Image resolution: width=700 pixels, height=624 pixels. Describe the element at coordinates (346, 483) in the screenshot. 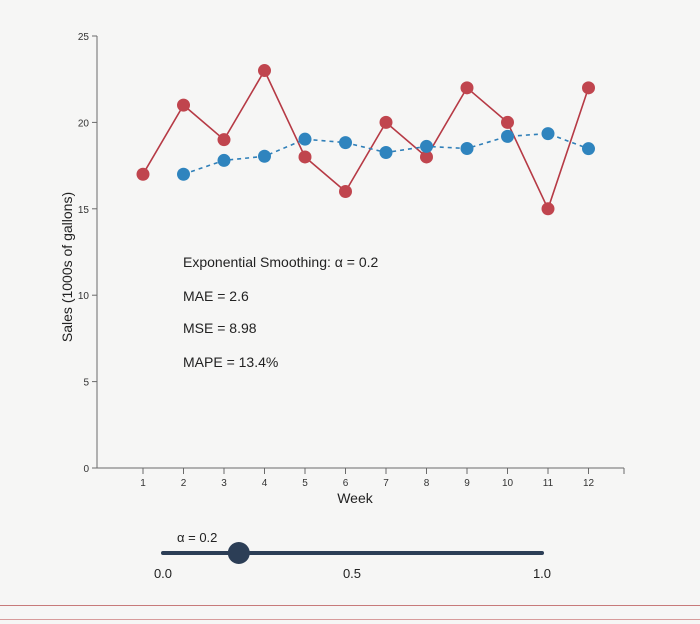

I see `x-tick-label: 6` at that location.